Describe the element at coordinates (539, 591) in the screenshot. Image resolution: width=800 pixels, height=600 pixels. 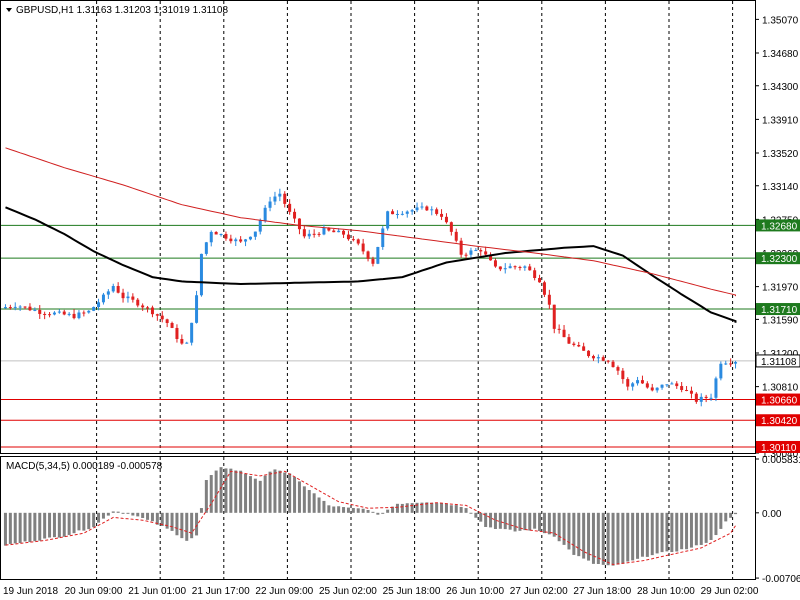
I see `x-tick-label: 27 Jun 02:00` at that location.